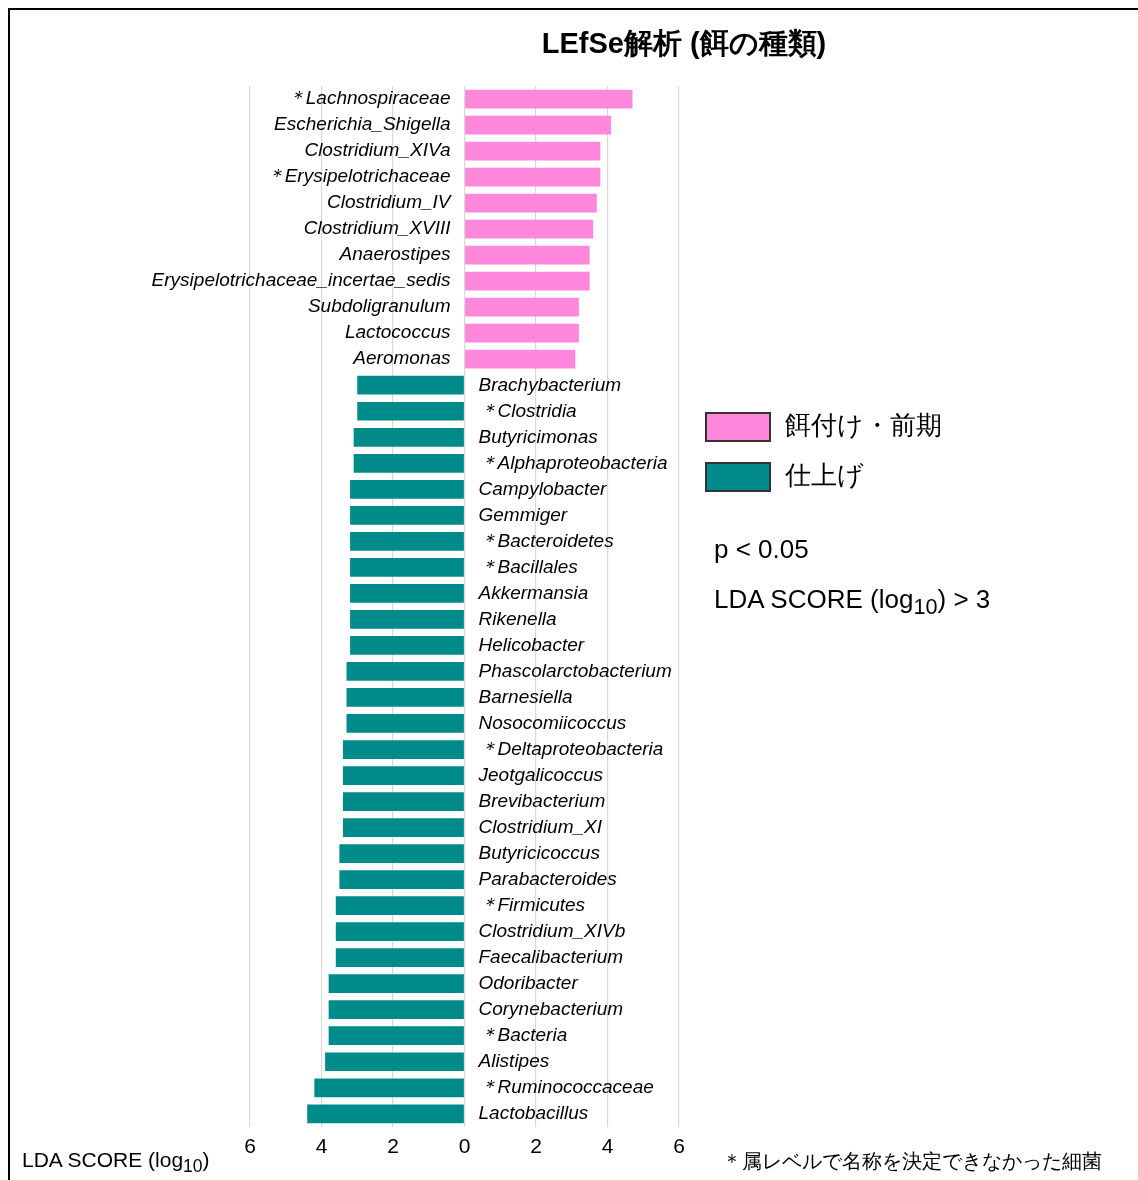 The image size is (1138, 1180). What do you see at coordinates (684, 43) in the screenshot?
I see `chart-title: LEfSe解析 (餌の種類)` at bounding box center [684, 43].